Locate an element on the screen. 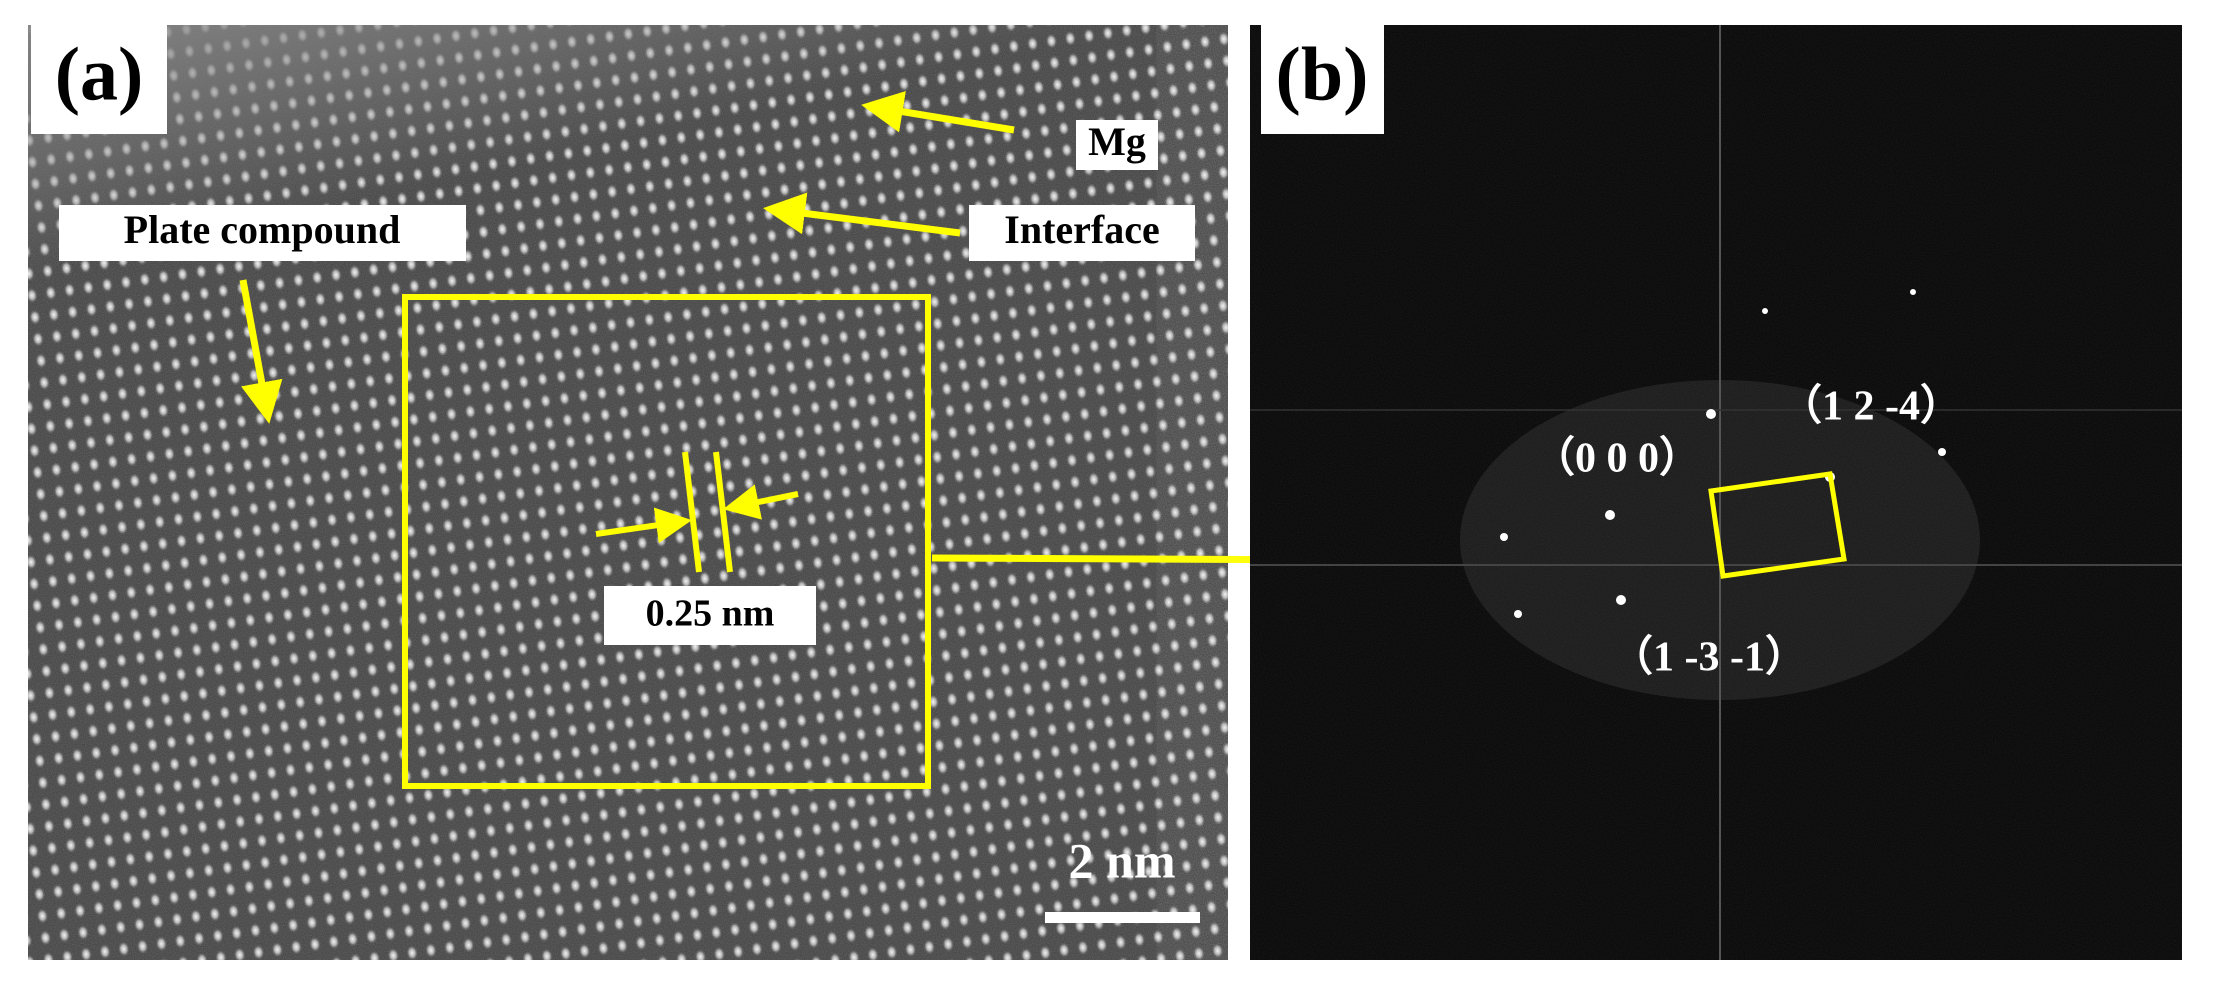 The height and width of the screenshot is (992, 2214). selection-box is located at coordinates (666, 541).